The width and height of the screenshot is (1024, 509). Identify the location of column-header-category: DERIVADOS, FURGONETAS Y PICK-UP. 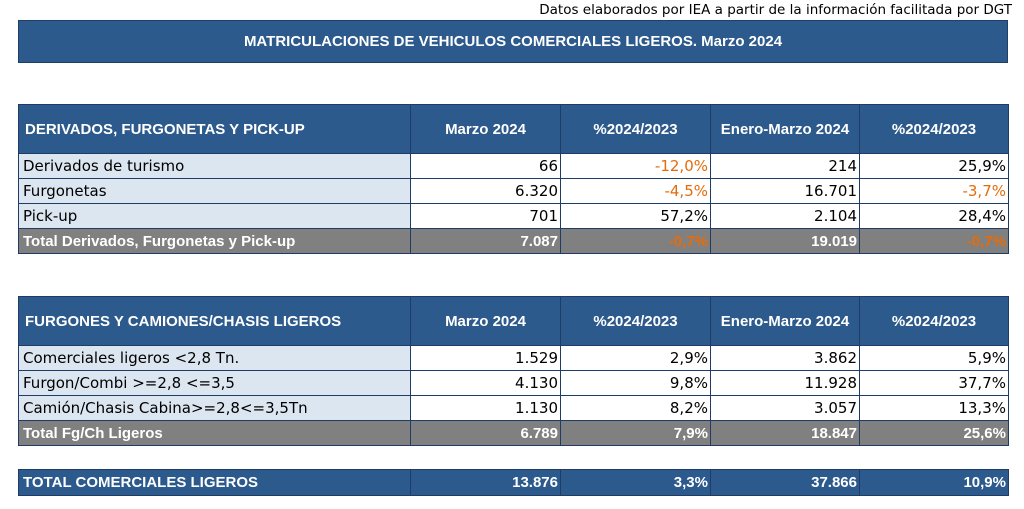
(214, 129).